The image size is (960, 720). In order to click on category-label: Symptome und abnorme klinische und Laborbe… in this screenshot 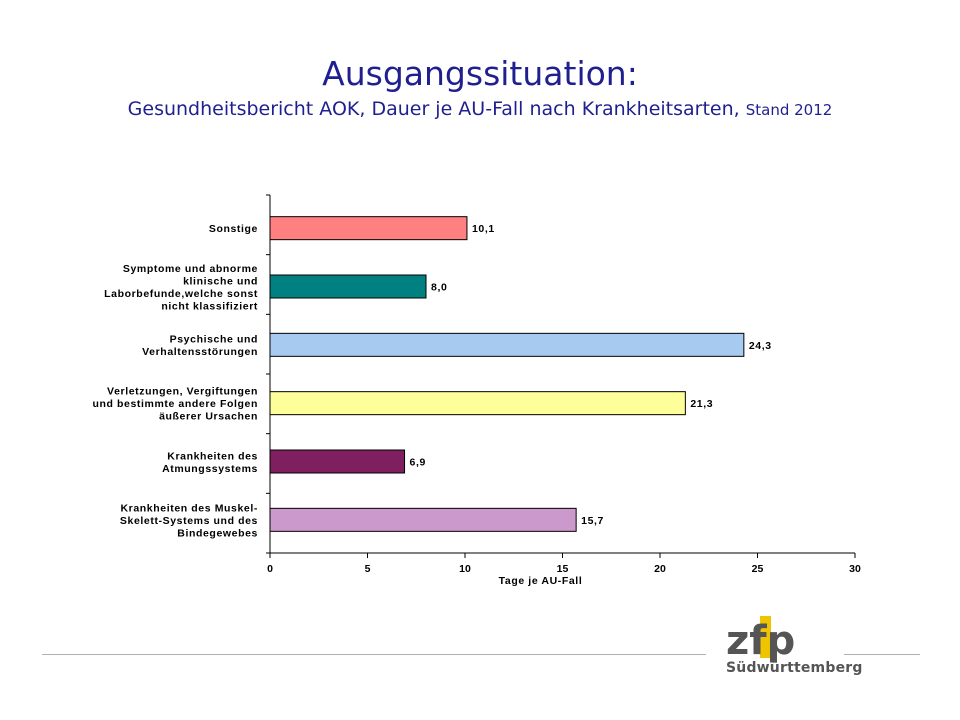, I will do `click(181, 288)`.